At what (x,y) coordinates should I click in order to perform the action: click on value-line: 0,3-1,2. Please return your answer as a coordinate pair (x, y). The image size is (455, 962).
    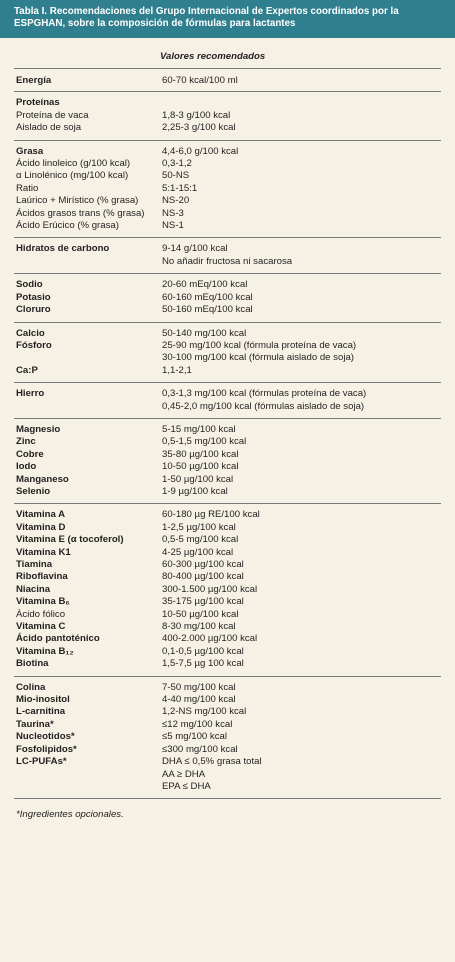
    Looking at the image, I should click on (177, 164).